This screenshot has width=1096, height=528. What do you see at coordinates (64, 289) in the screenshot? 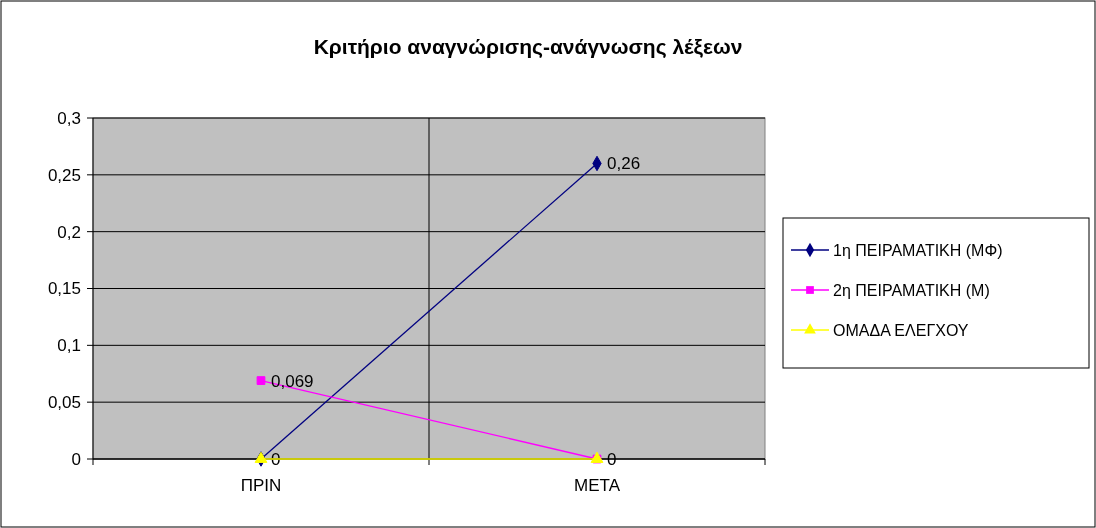
I see `y-tick-label: 0,15` at bounding box center [64, 289].